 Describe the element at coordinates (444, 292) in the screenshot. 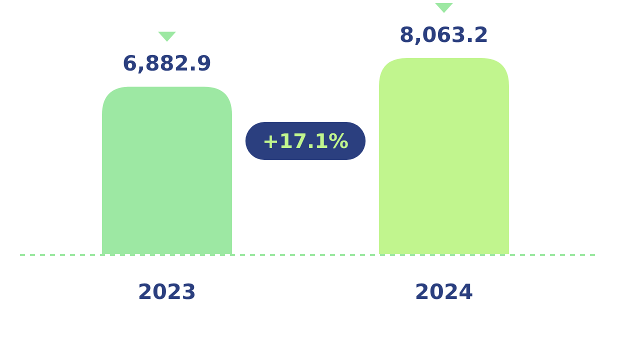

I see `x-tick-label: 2024` at that location.